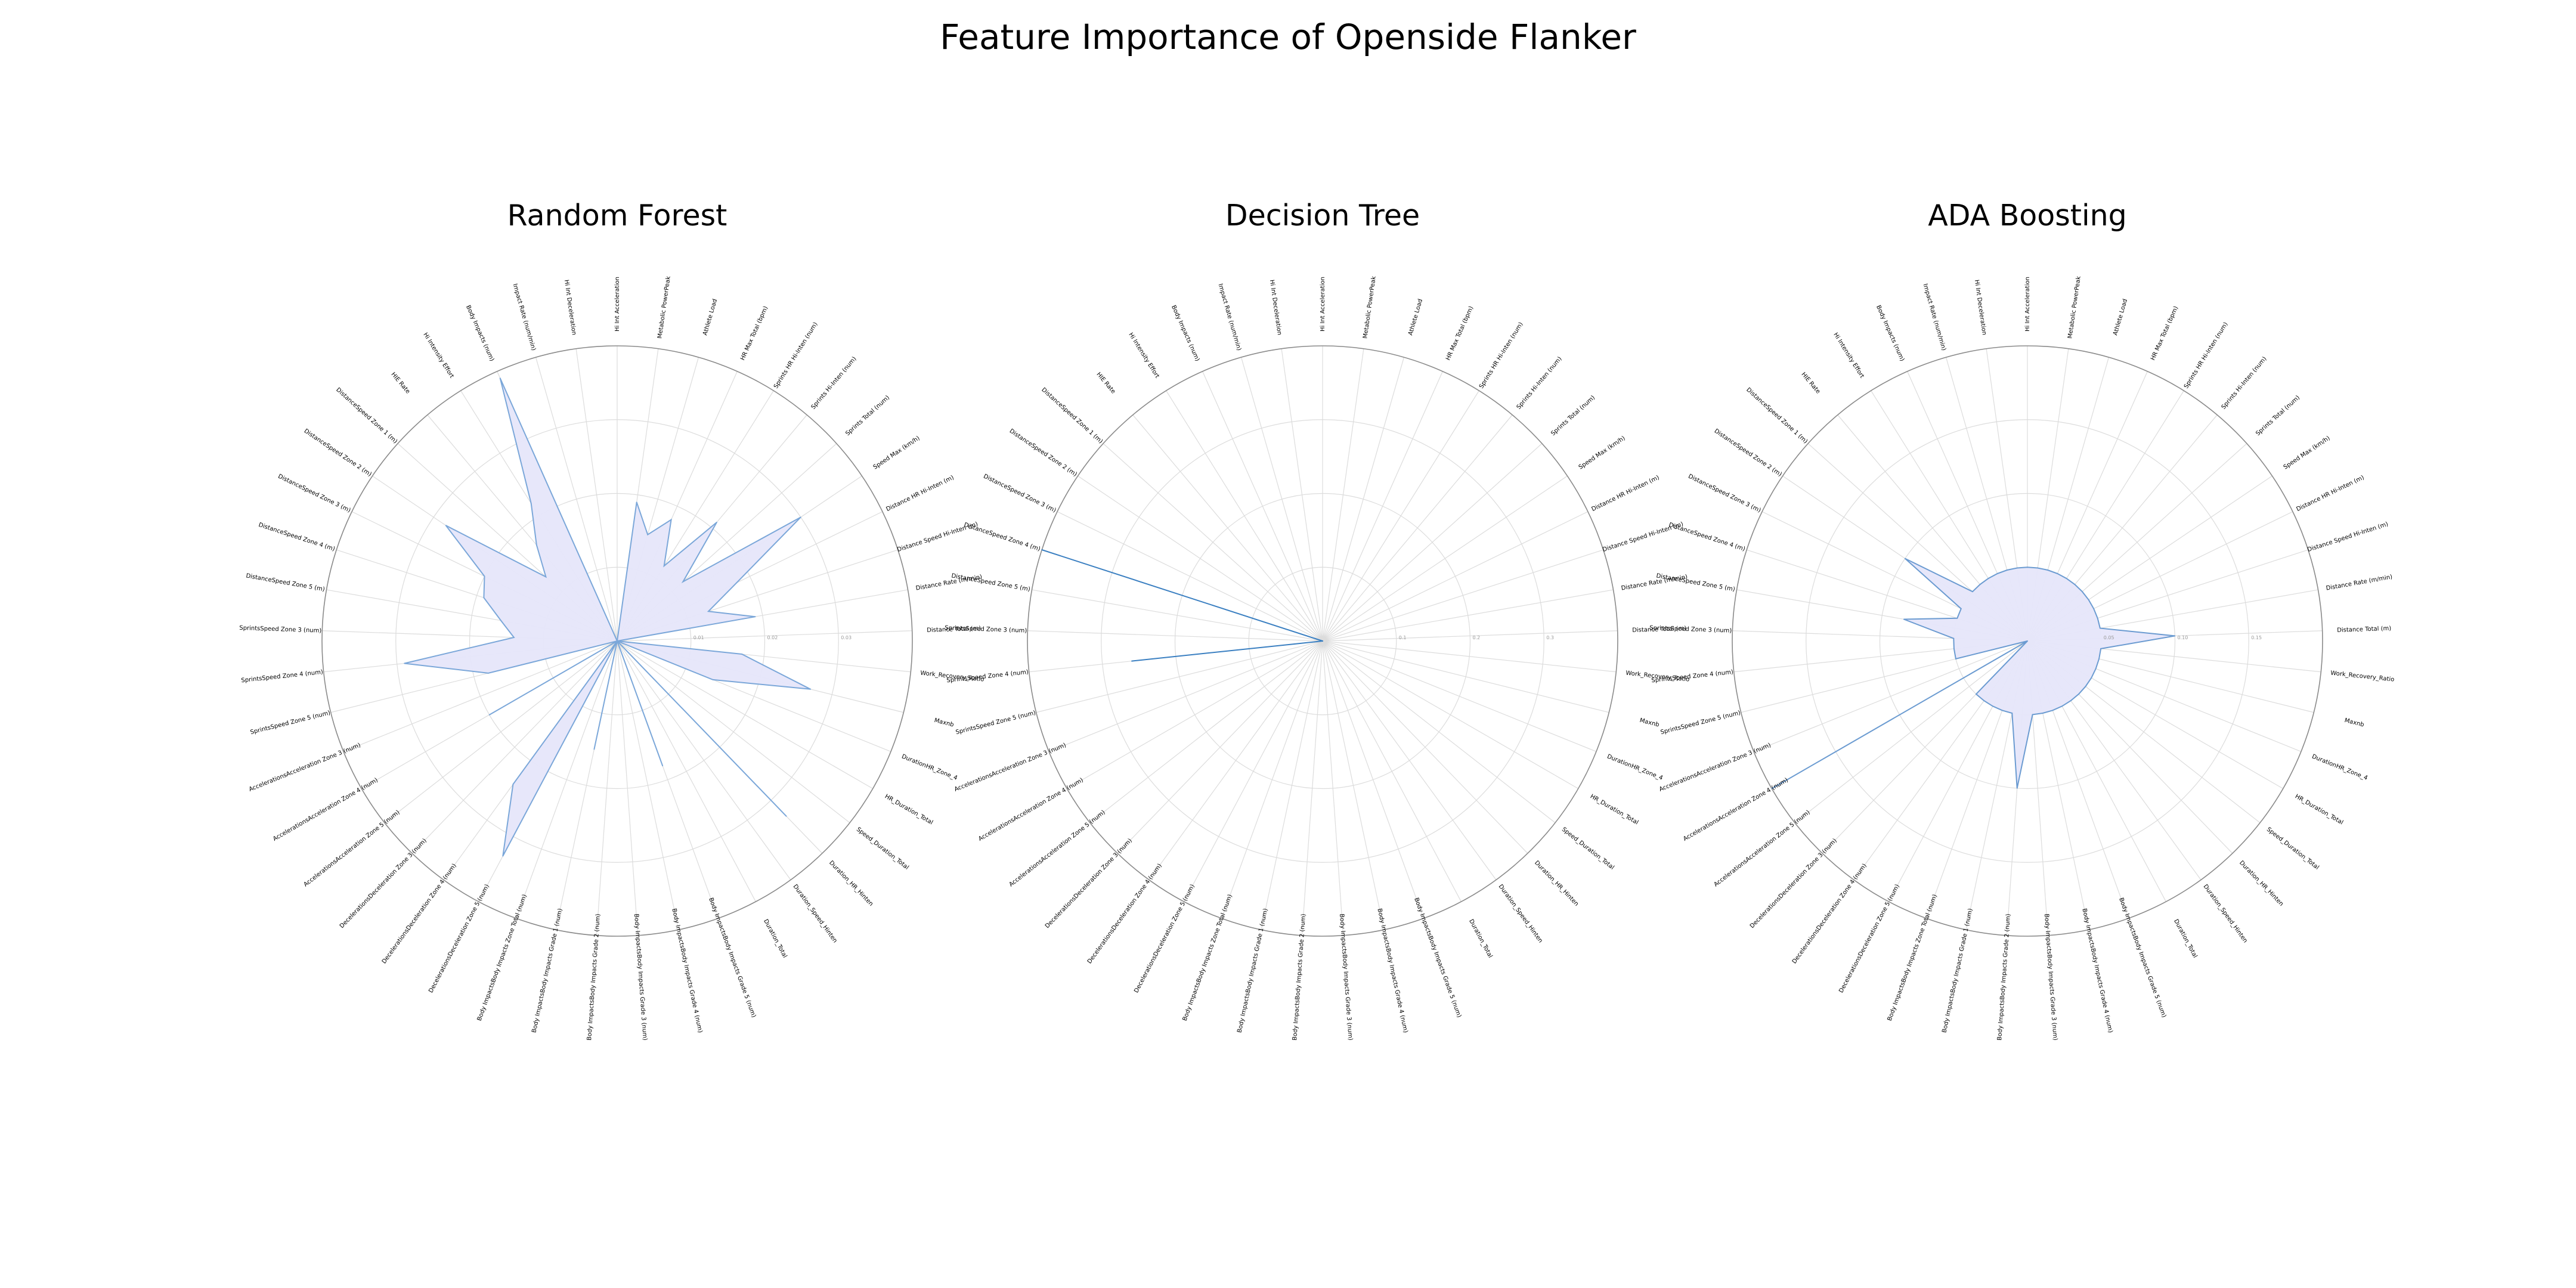 The height and width of the screenshot is (1288, 2576). I want to click on category-label: DistanceSpeed Zone 2 (m), so click(1748, 453).